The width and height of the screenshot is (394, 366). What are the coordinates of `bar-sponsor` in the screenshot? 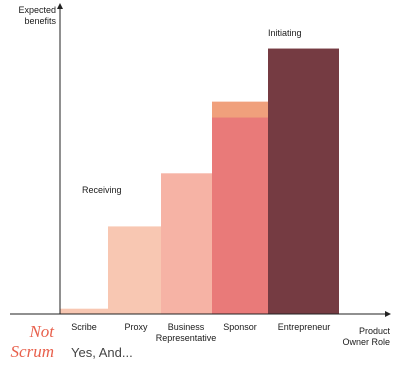 It's located at (240, 216).